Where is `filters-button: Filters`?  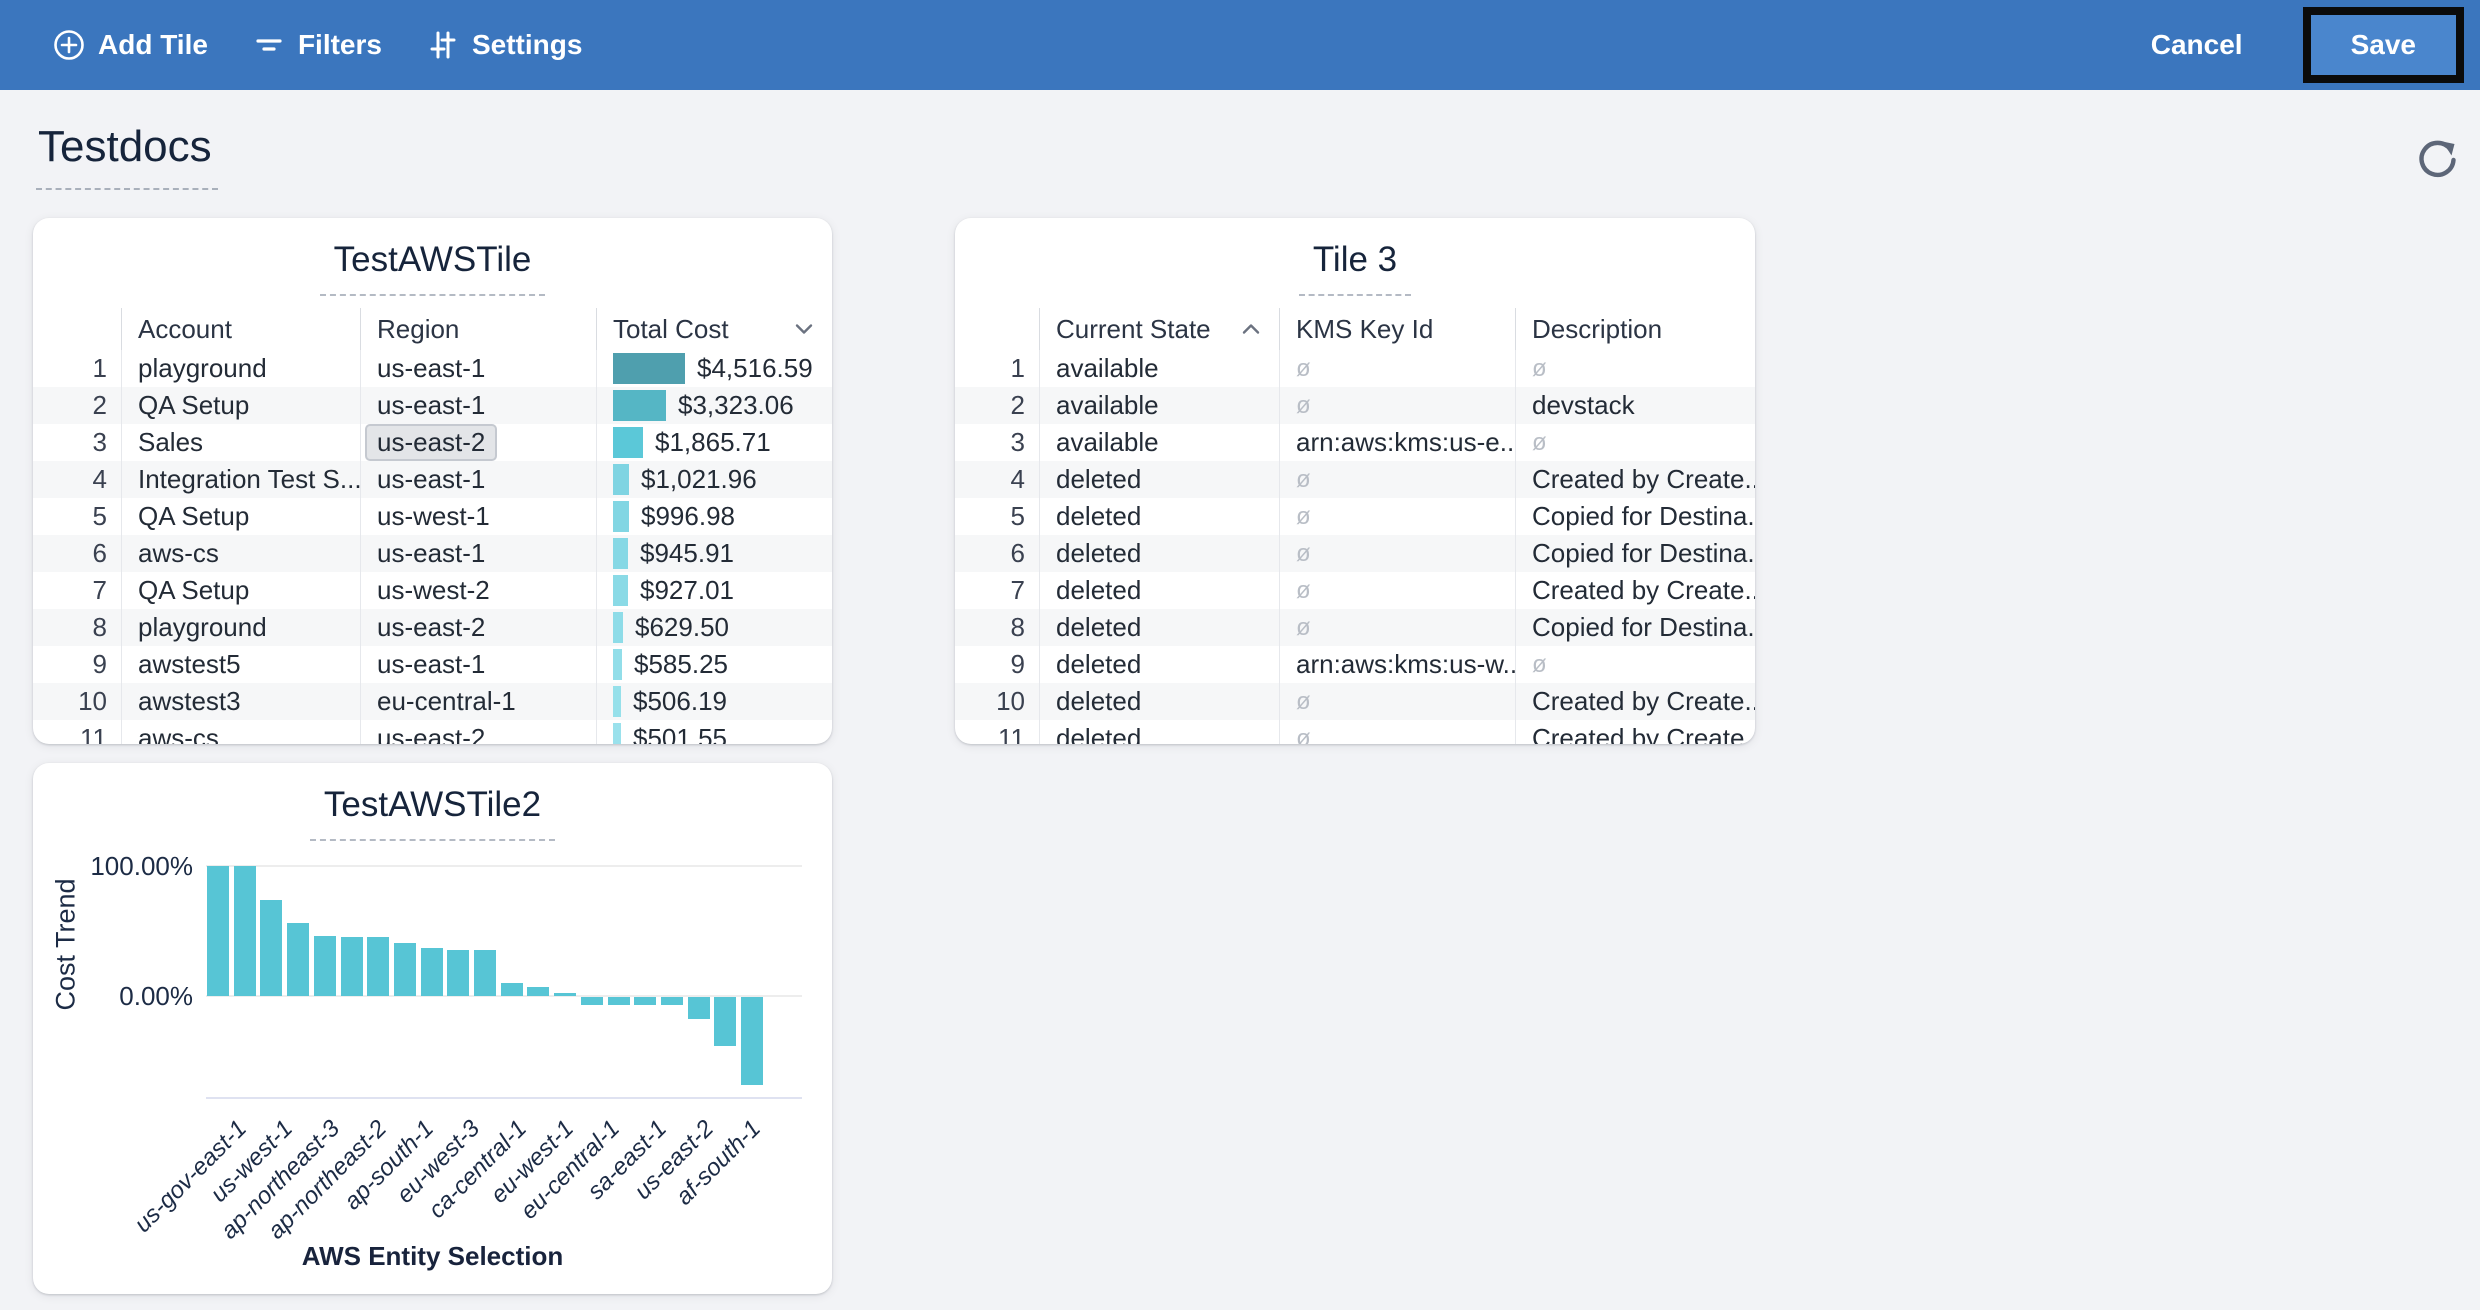
filters-button: Filters is located at coordinates (317, 45).